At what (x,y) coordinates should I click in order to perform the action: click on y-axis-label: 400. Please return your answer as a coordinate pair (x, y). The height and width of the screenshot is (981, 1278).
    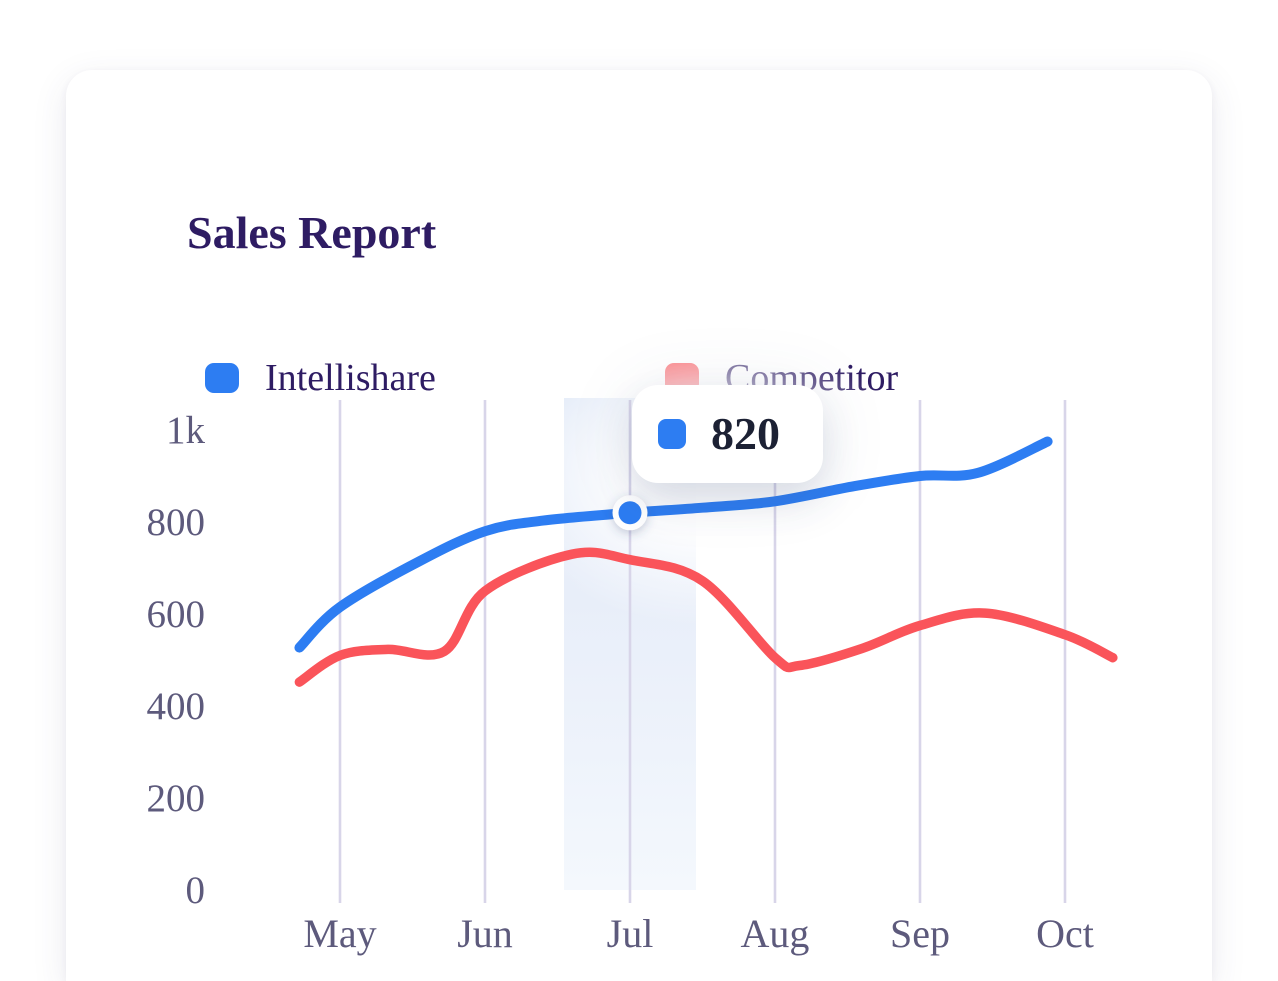
    Looking at the image, I should click on (176, 706).